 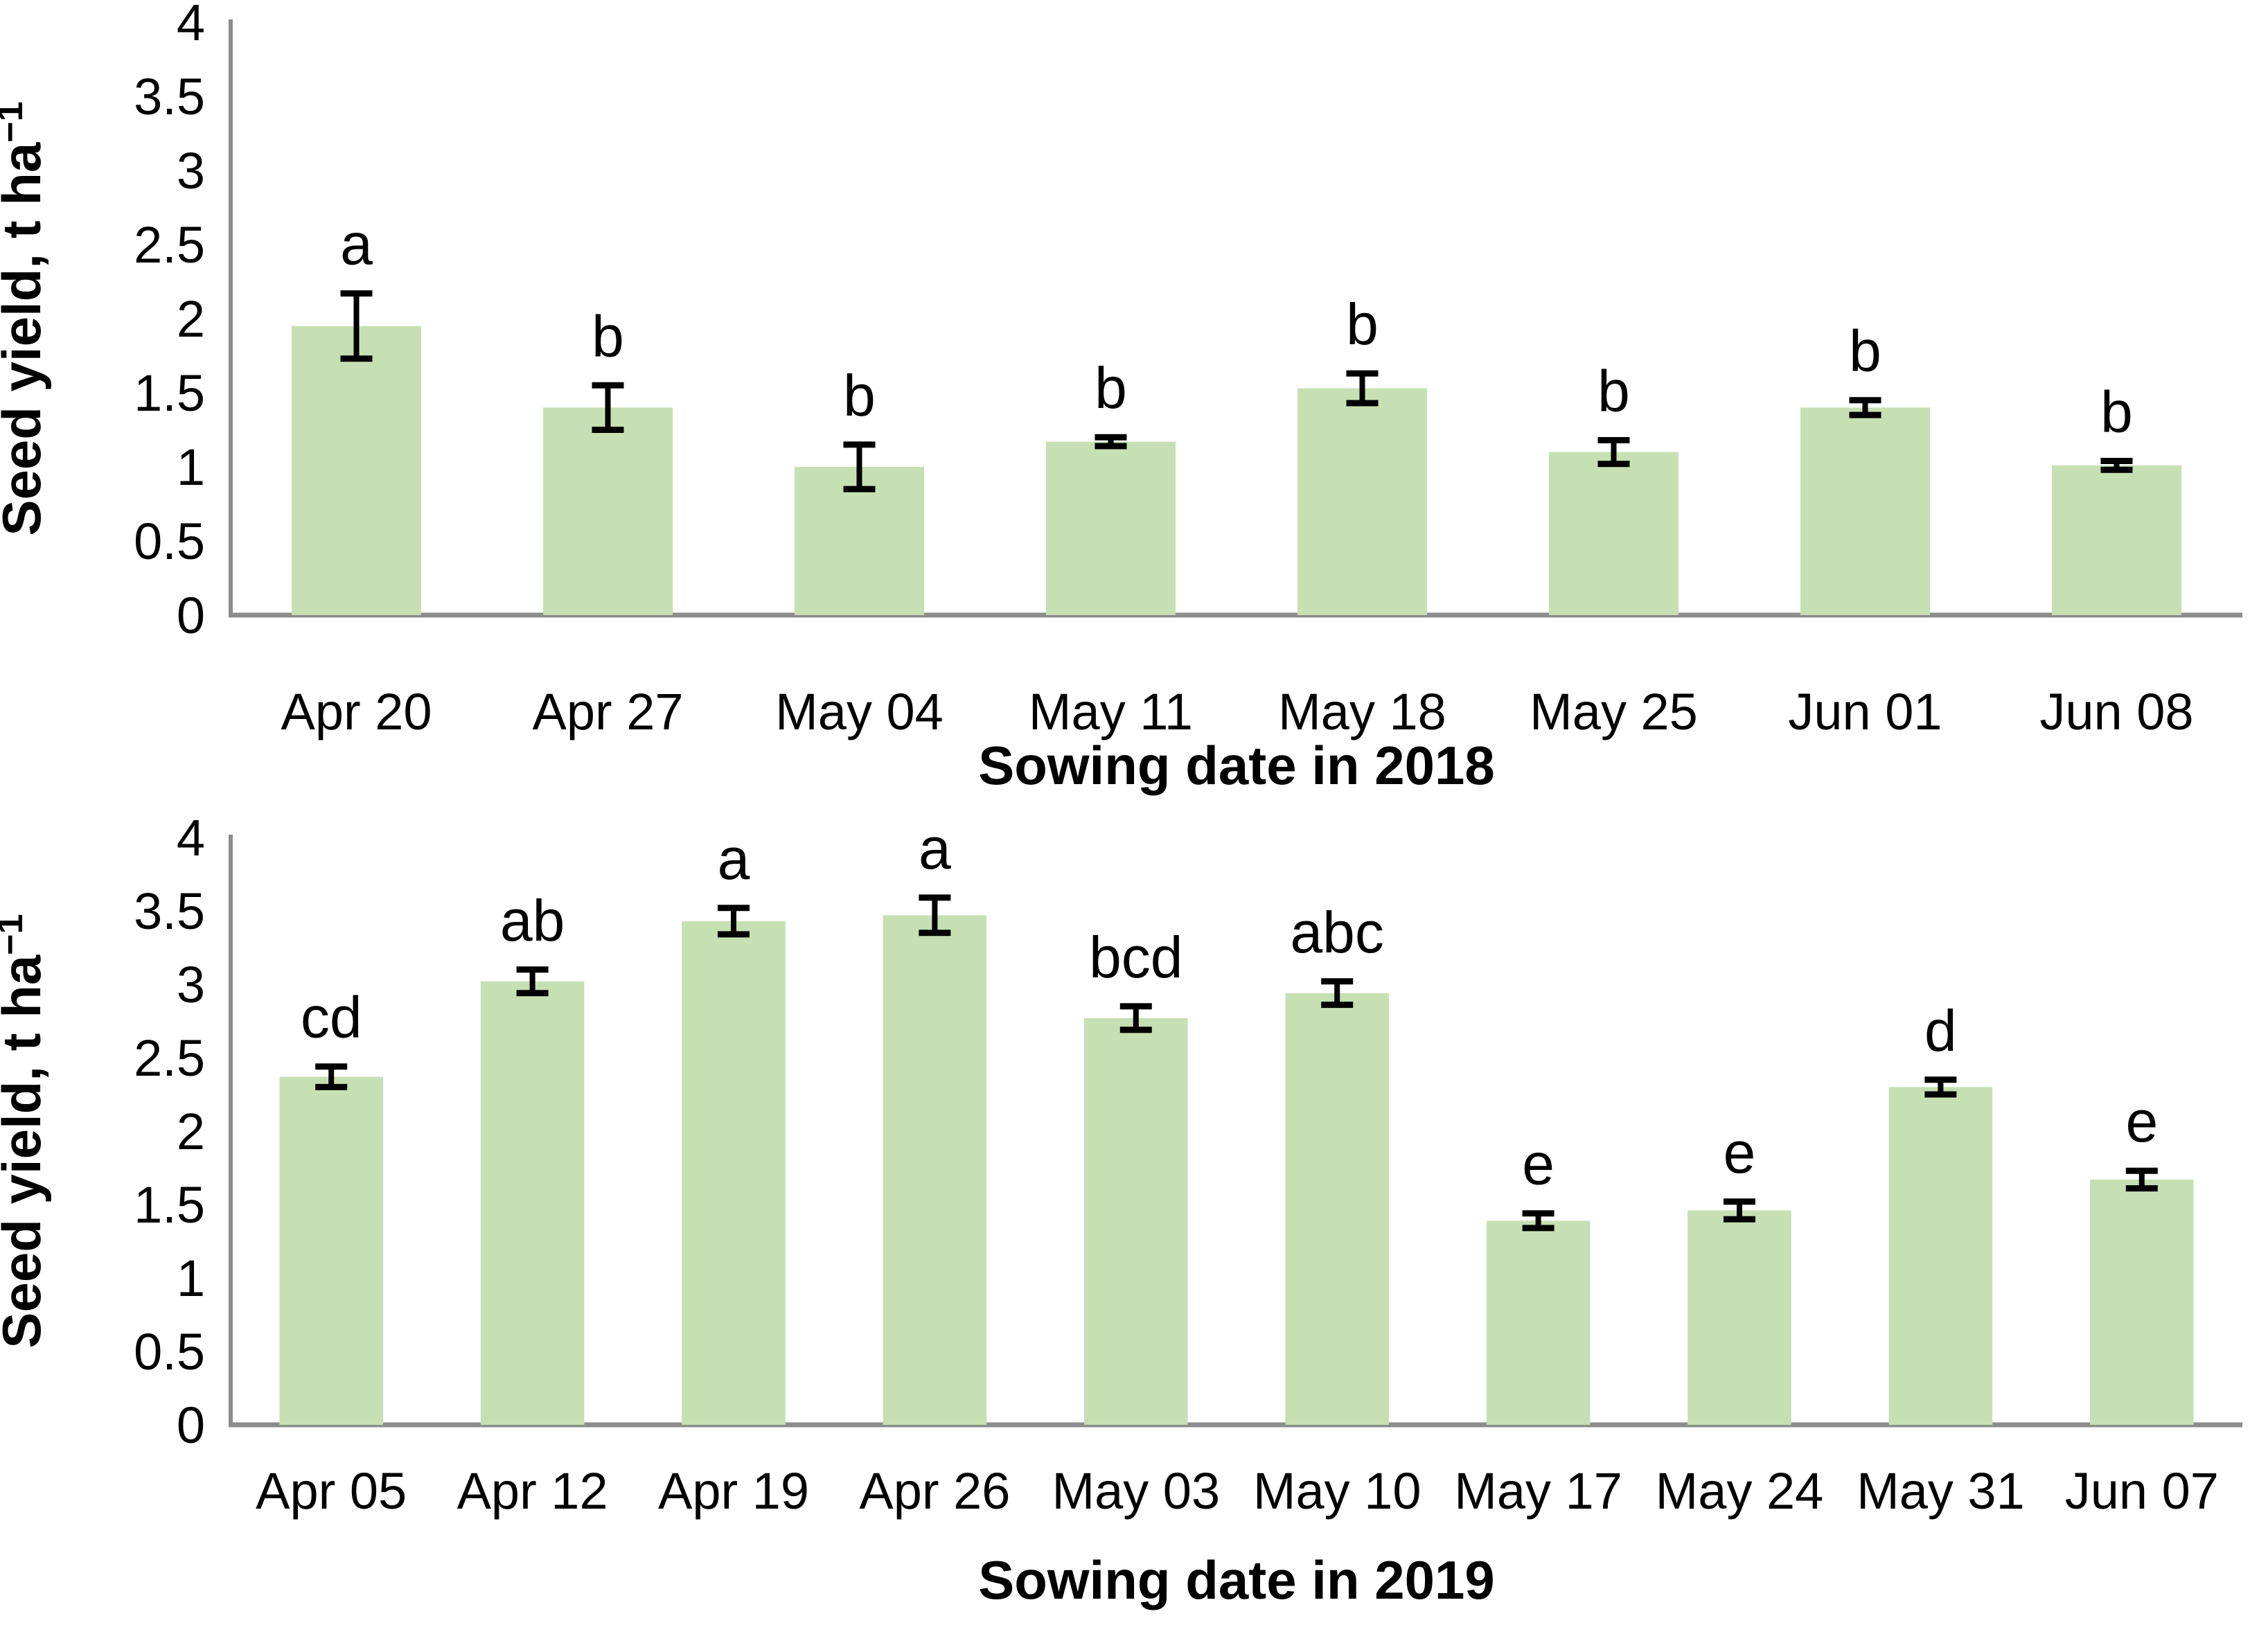 What do you see at coordinates (1236, 1579) in the screenshot?
I see `x-axis-title: Sowing date in 2019` at bounding box center [1236, 1579].